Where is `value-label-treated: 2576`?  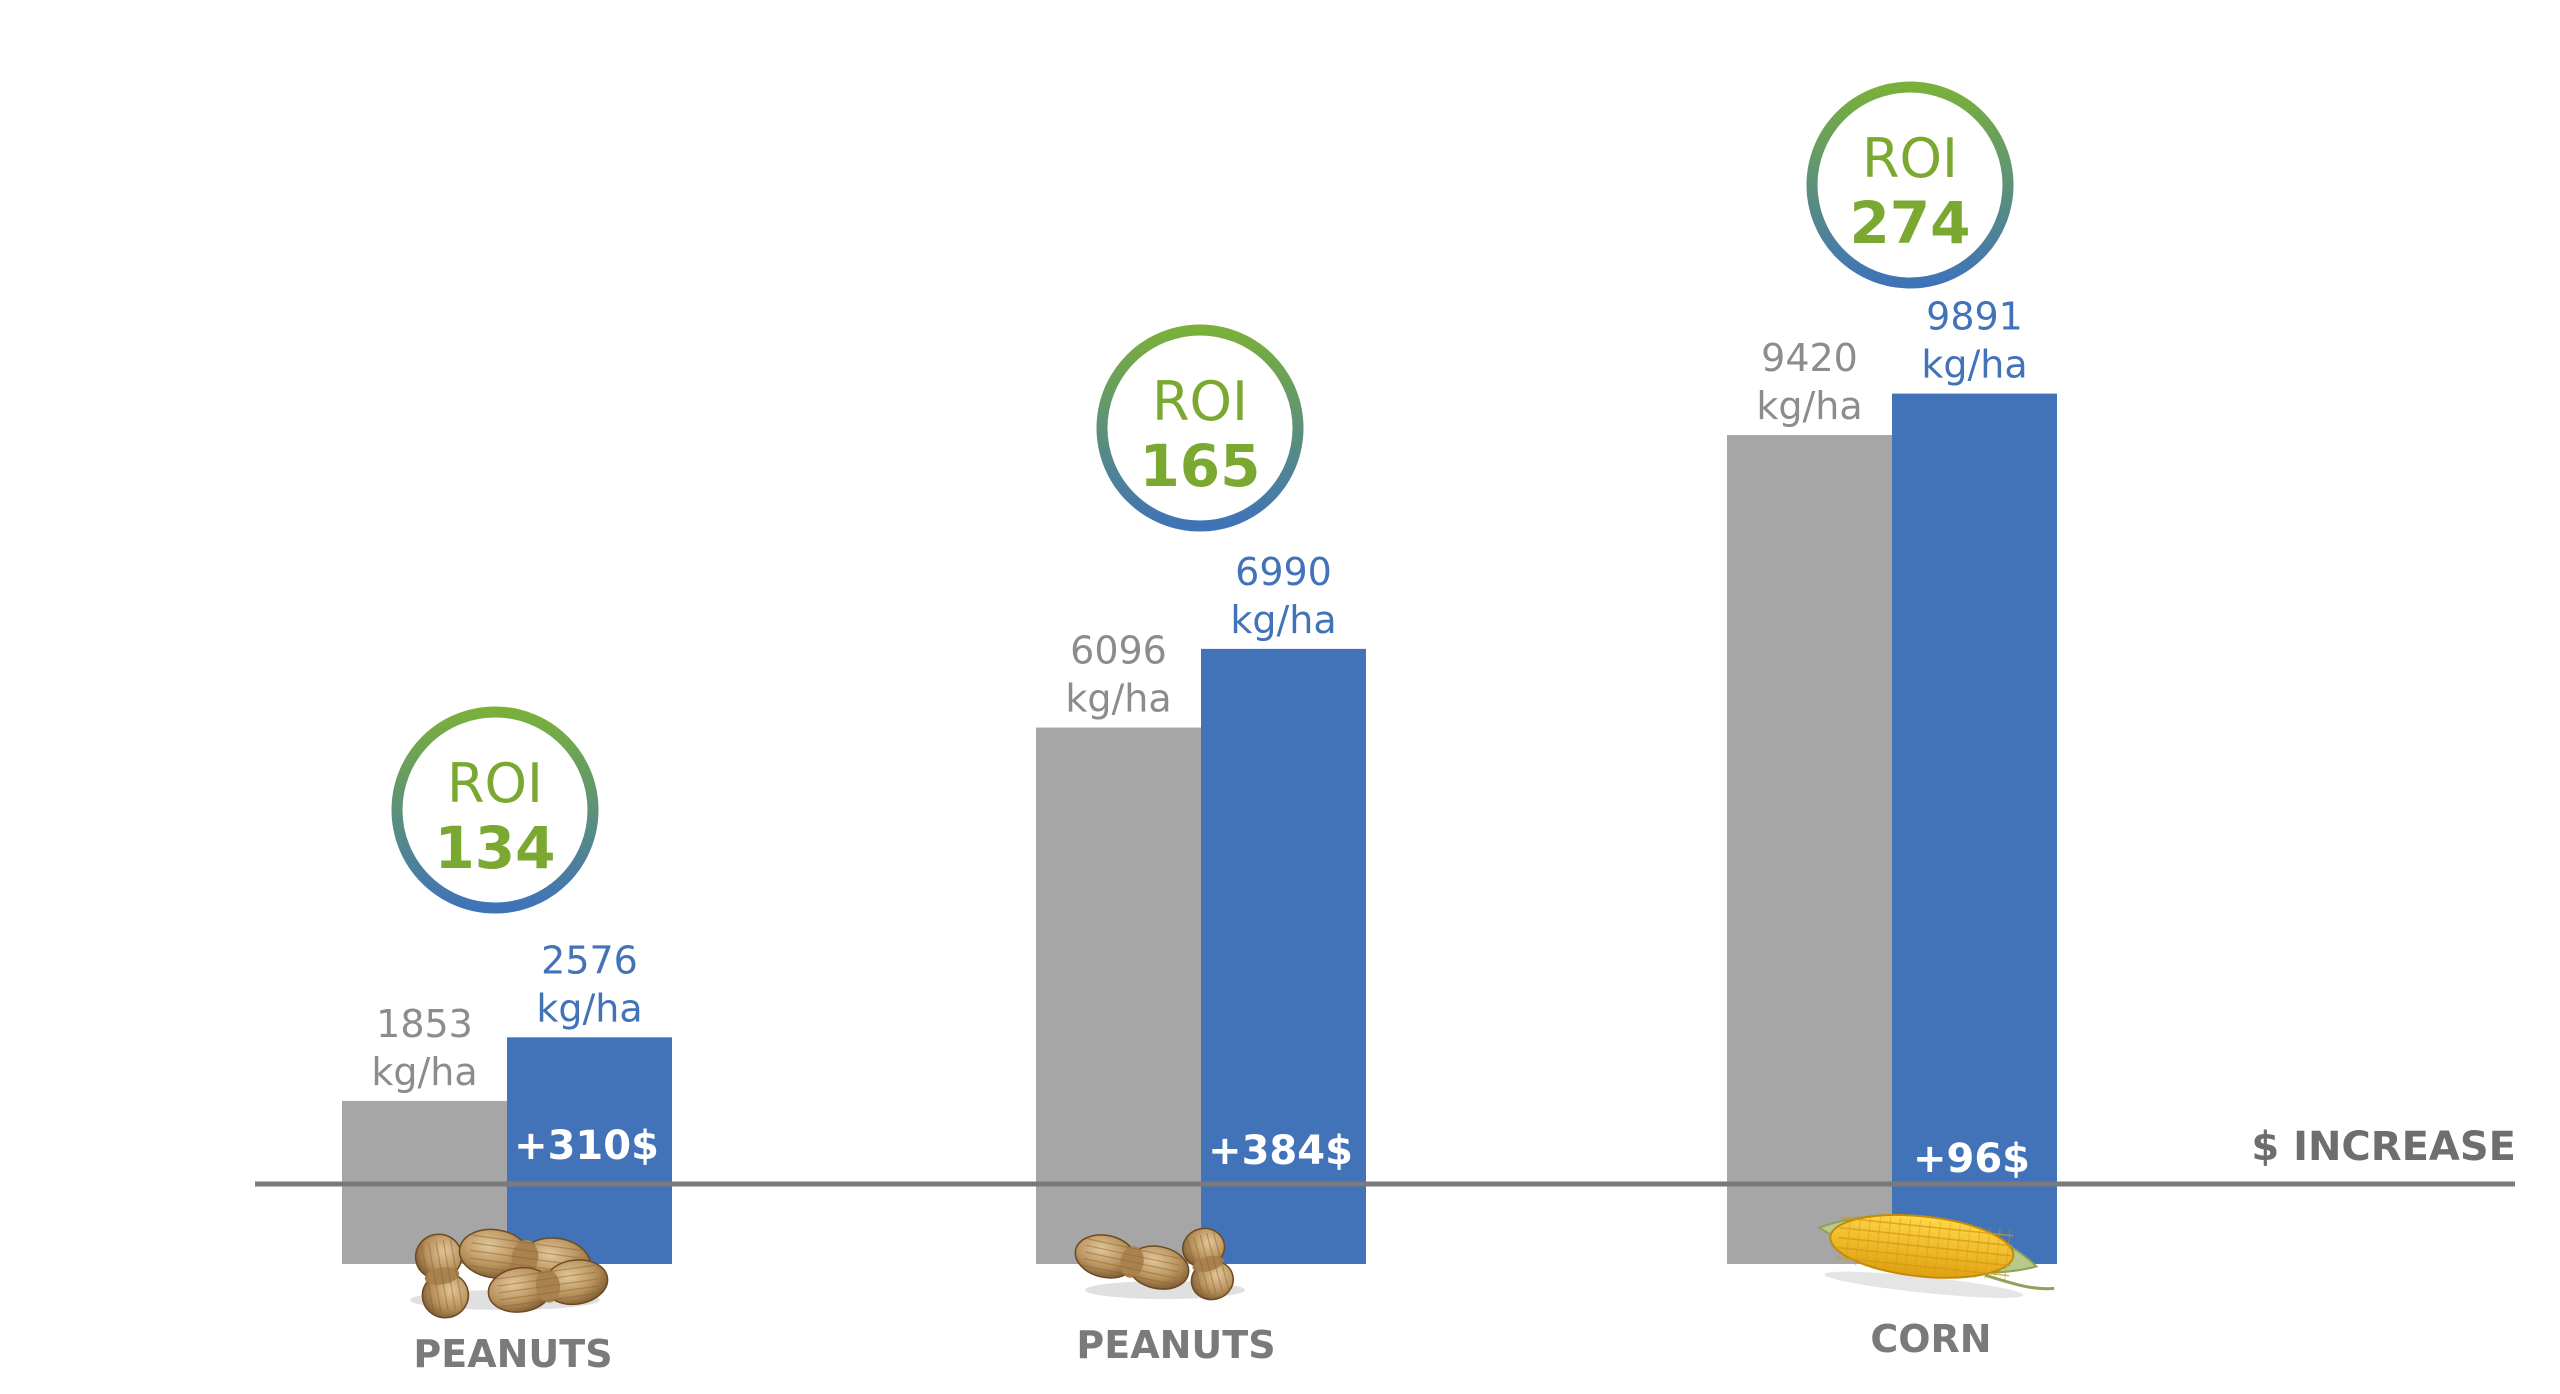 value-label-treated: 2576 is located at coordinates (589, 960).